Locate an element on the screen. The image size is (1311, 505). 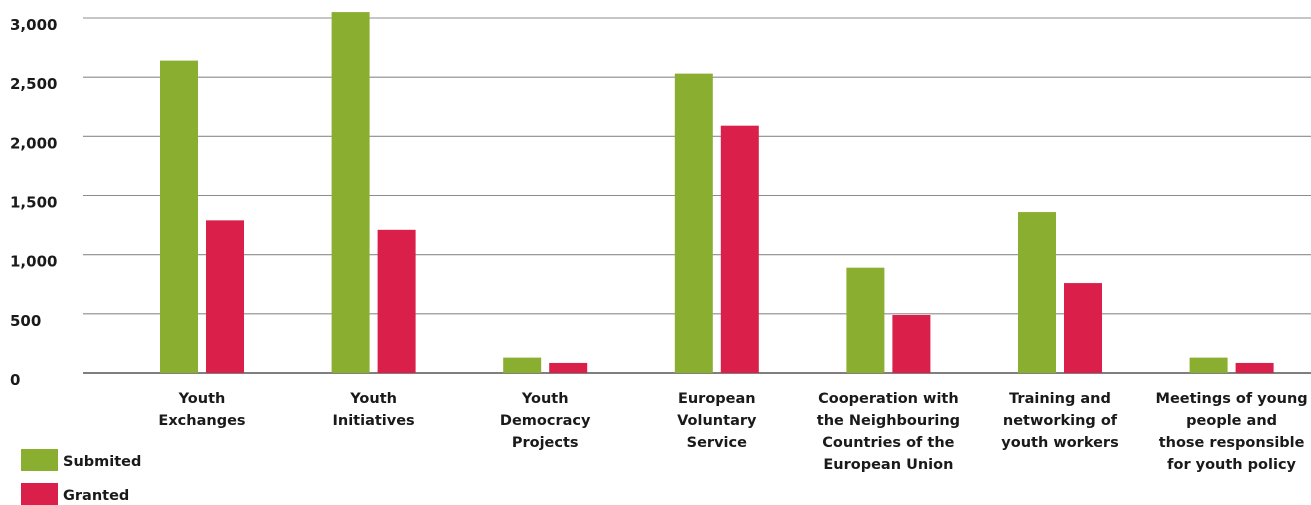
y-tick-label: 2,000 is located at coordinates (33, 143).